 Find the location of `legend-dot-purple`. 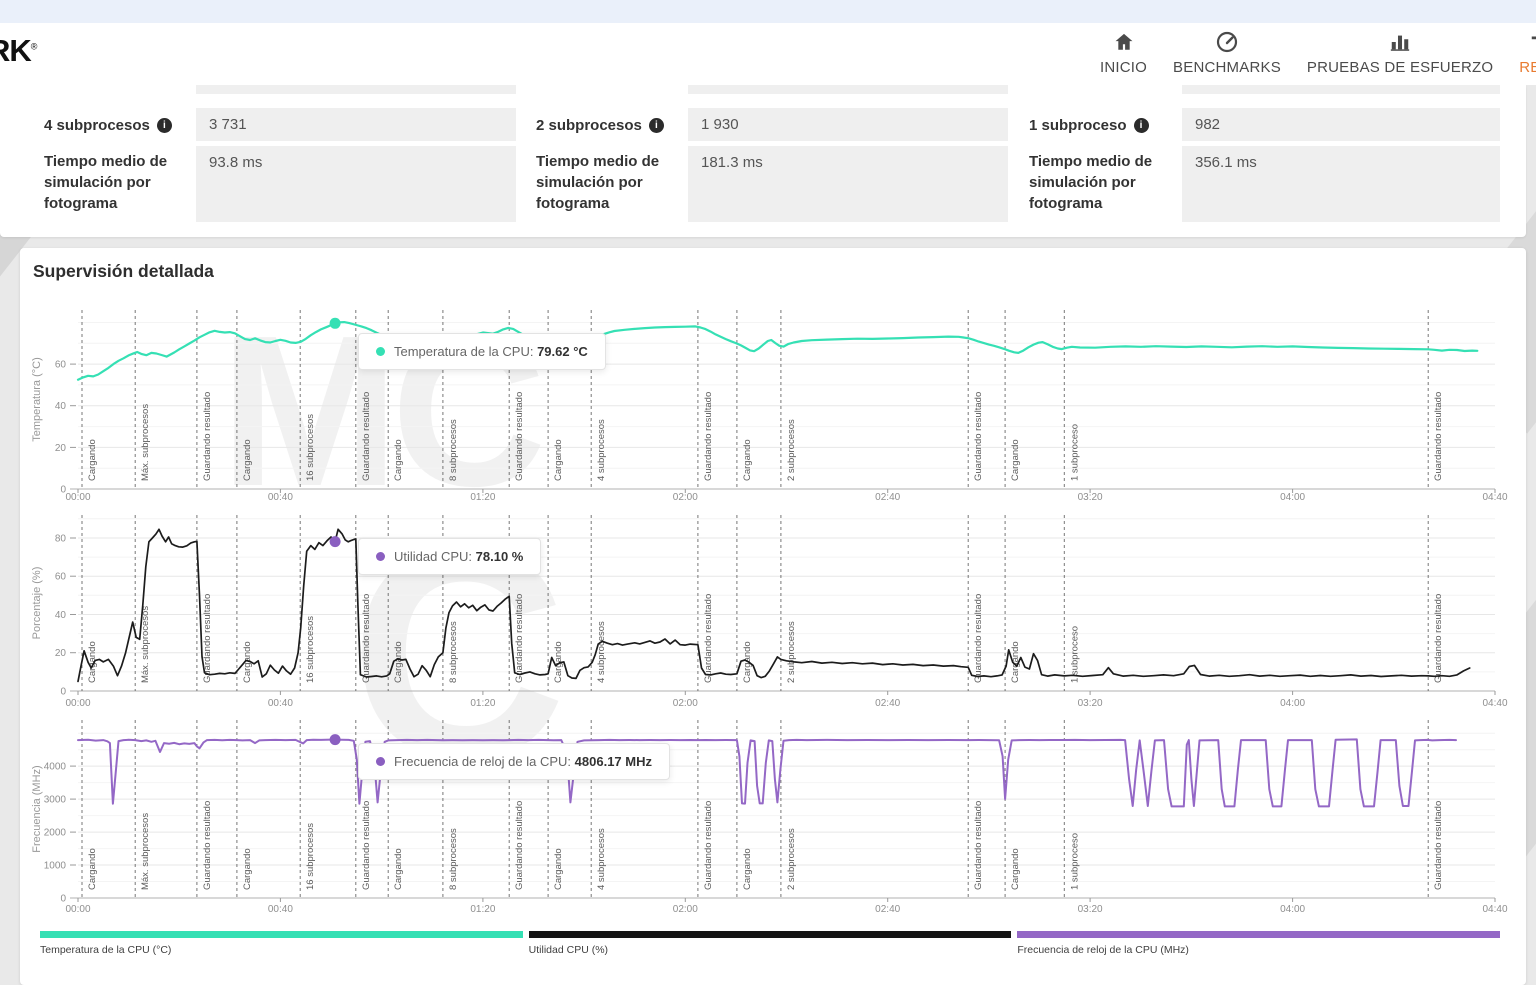

legend-dot-purple is located at coordinates (380, 556).